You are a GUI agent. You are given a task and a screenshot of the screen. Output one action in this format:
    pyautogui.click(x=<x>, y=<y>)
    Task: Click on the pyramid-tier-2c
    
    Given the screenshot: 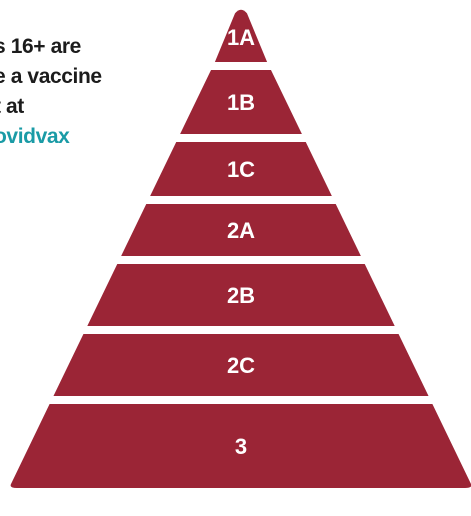 What is the action you would take?
    pyautogui.click(x=241, y=365)
    